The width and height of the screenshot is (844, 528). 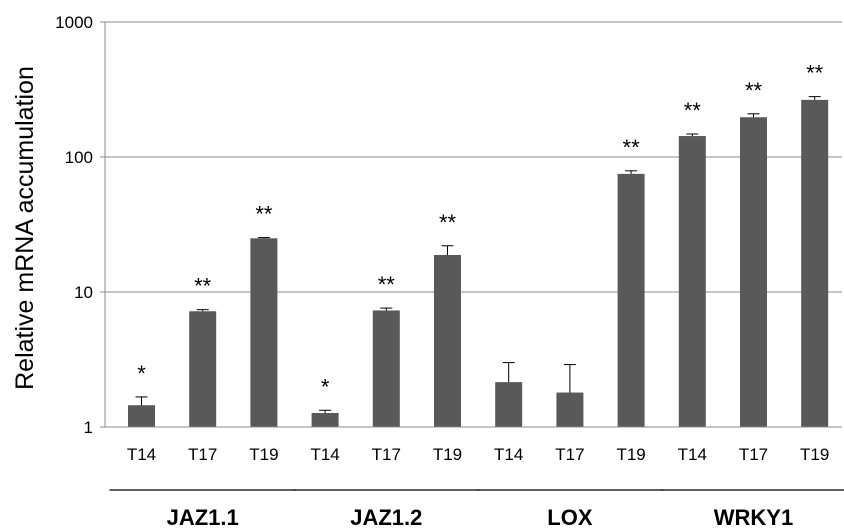 I want to click on group-label: WRKY1, so click(x=753, y=516).